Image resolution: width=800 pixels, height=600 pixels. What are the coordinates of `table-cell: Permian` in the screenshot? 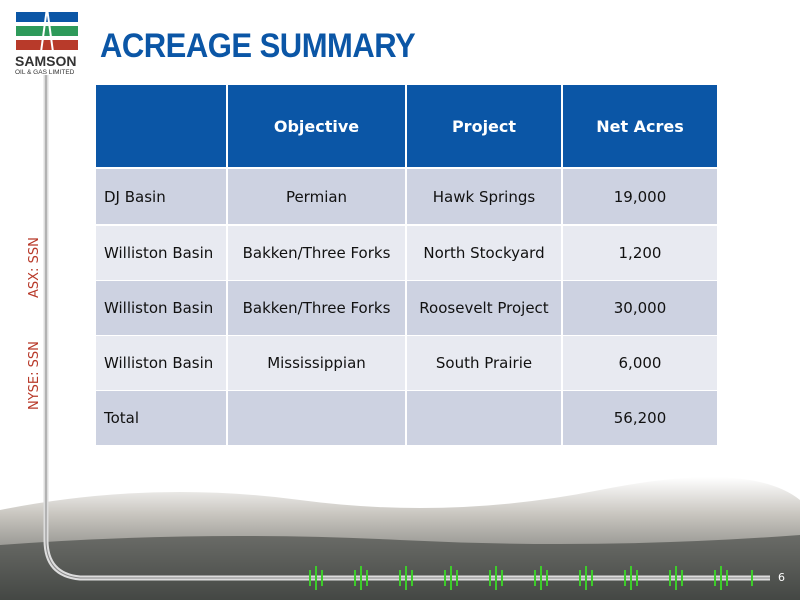 It's located at (316, 196).